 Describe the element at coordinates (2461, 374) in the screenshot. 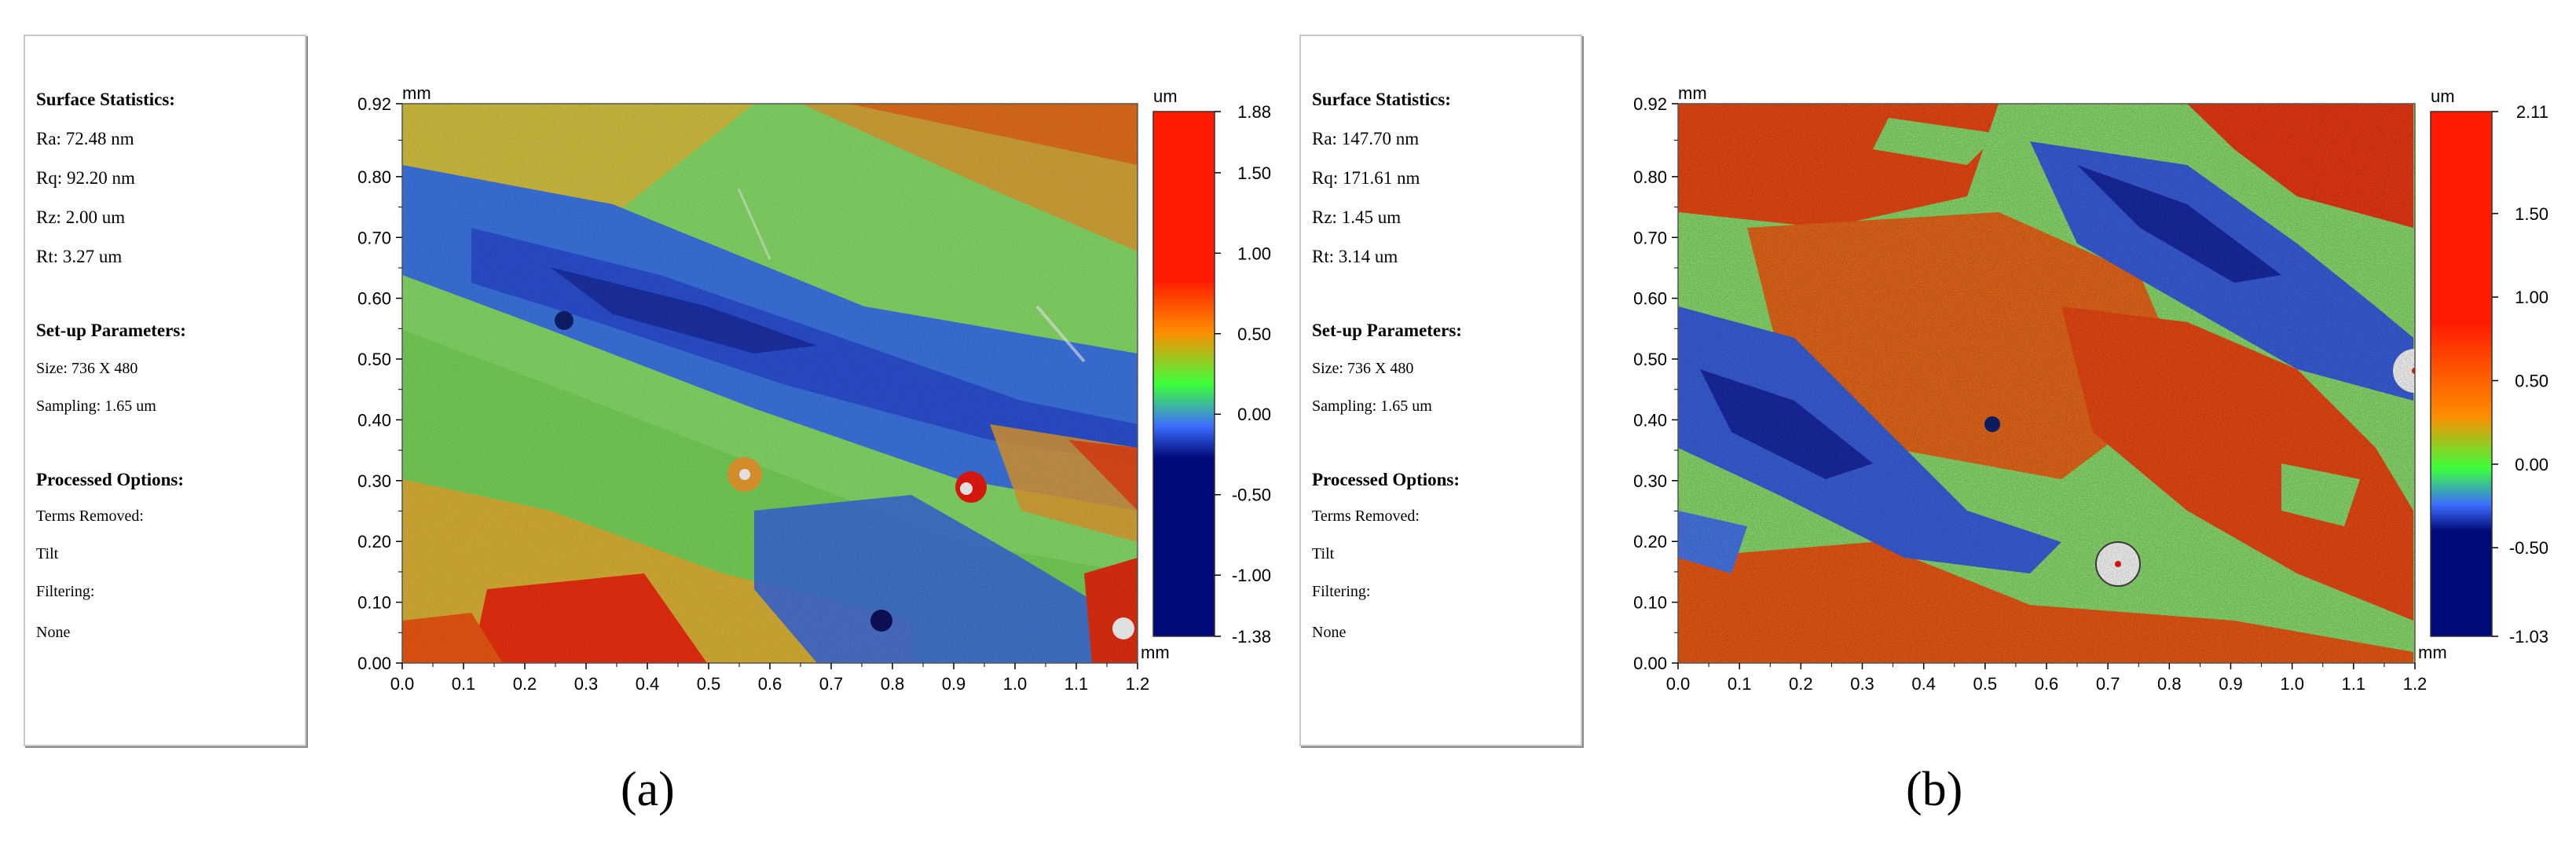

I see `colorbar-b` at that location.